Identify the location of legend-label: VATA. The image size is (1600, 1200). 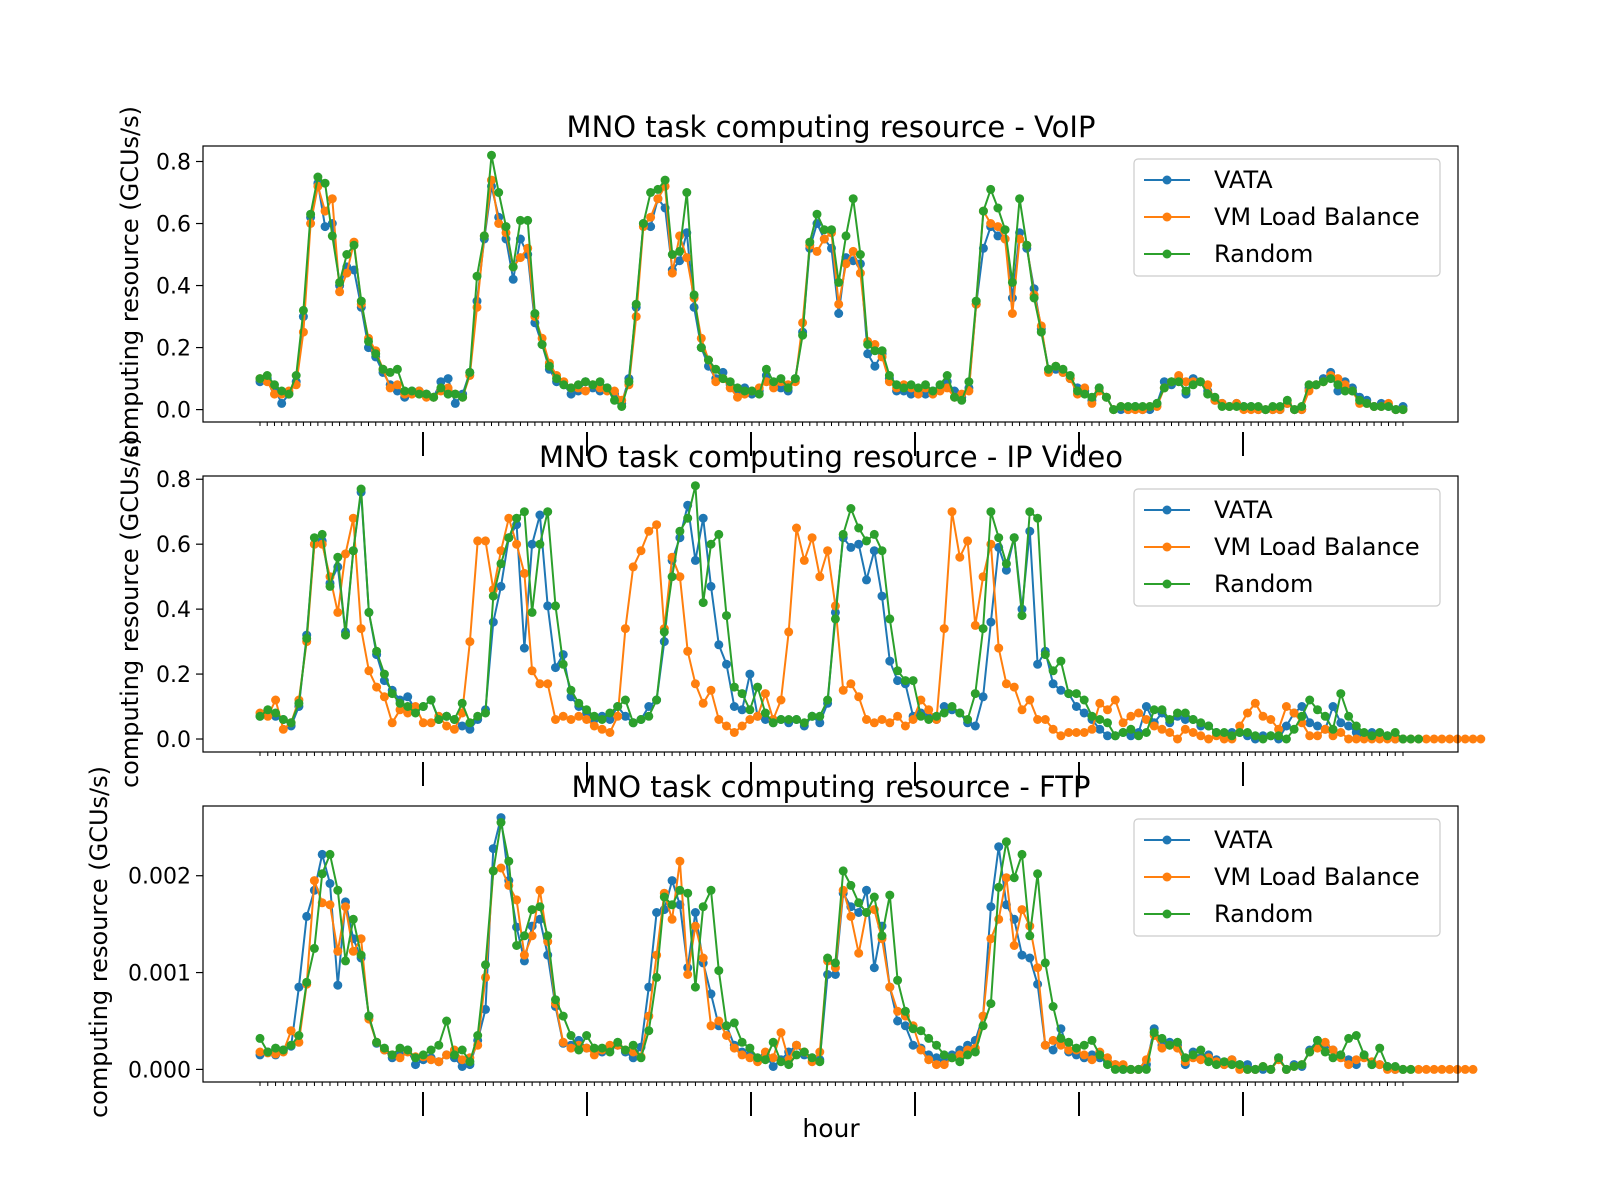
(1243, 180).